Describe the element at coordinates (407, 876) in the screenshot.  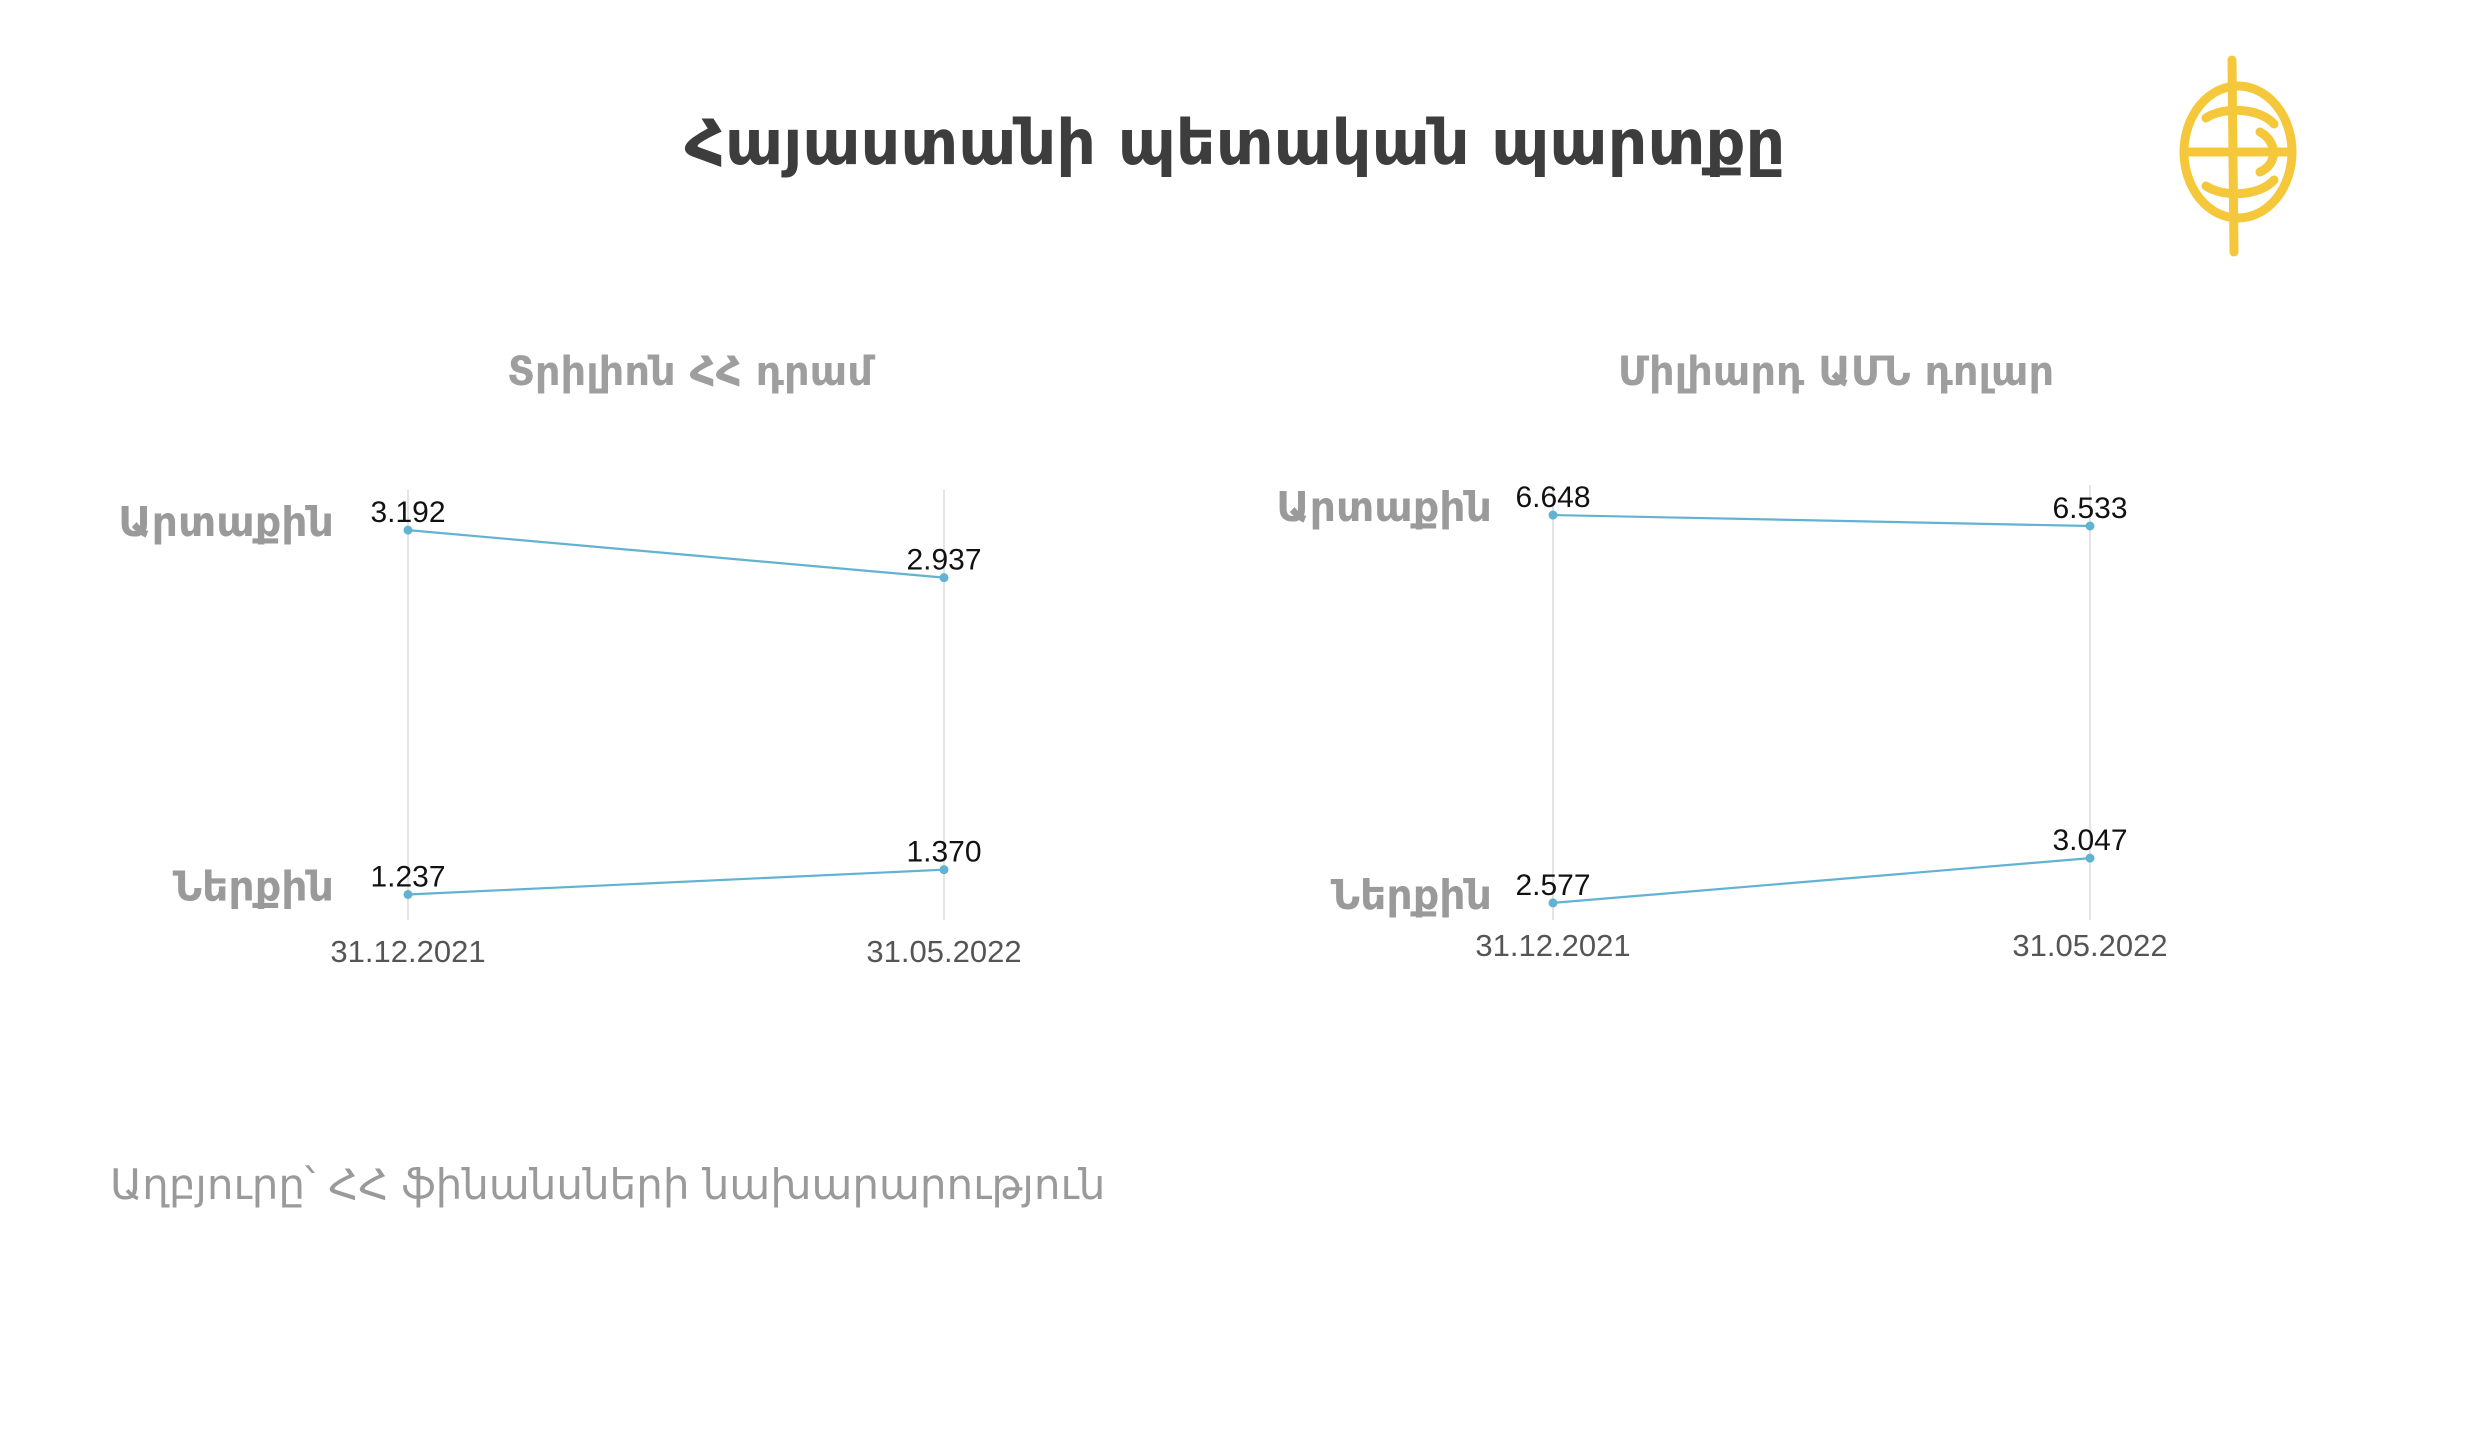
I see `data-label: 1.237` at that location.